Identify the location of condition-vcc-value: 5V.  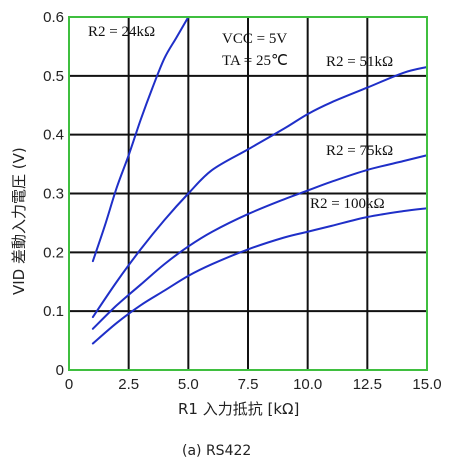
(278, 39).